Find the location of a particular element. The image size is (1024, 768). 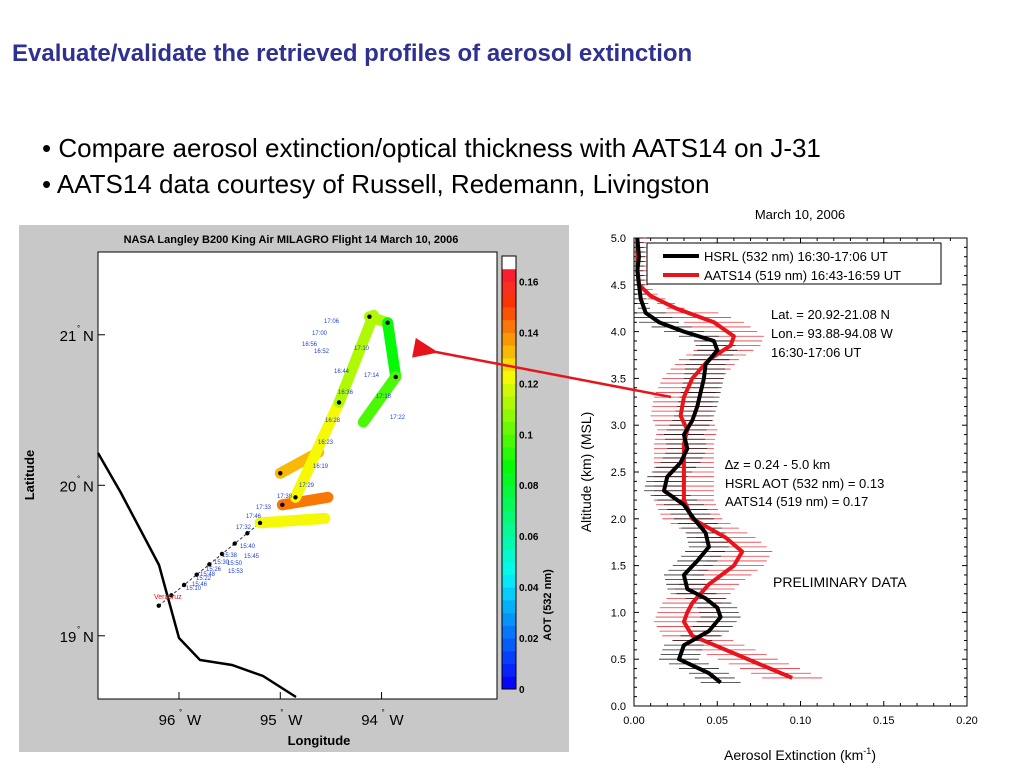

track-time-label: 16:23 is located at coordinates (326, 443).